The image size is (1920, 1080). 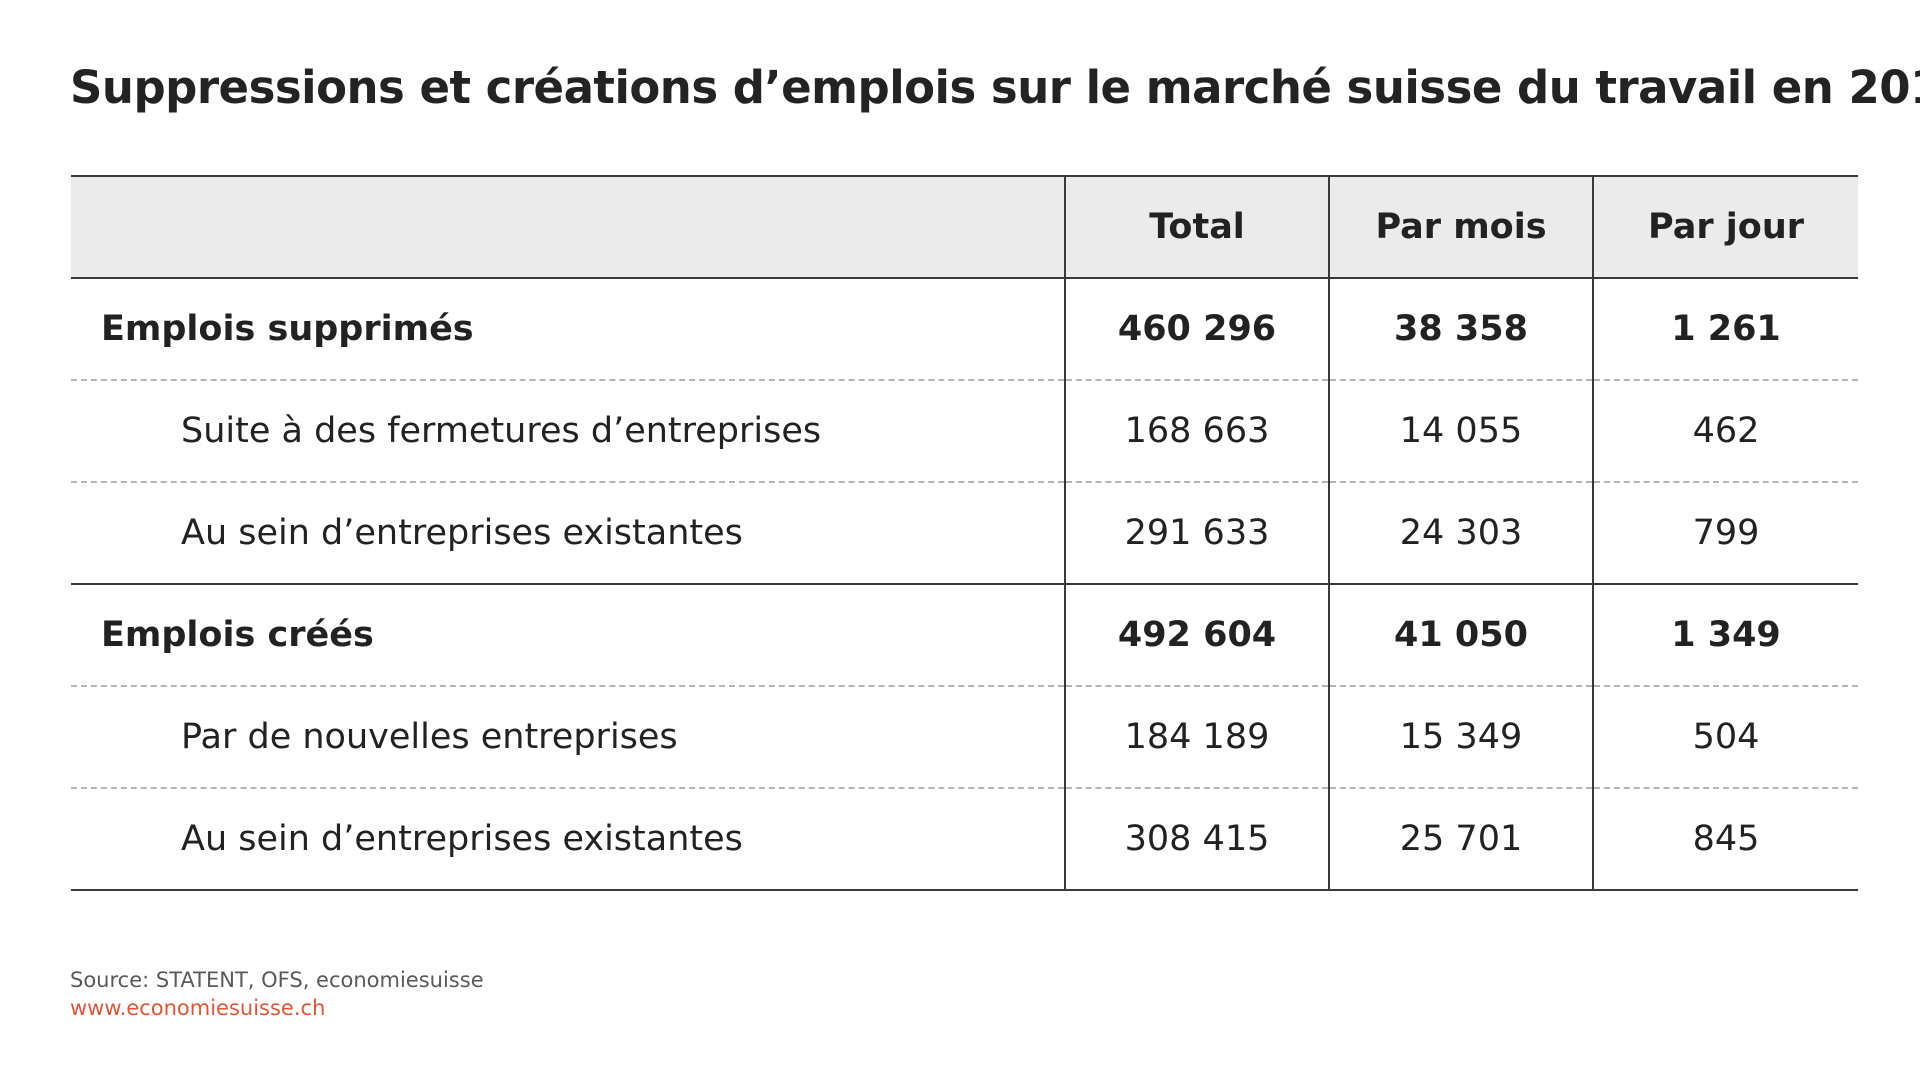 I want to click on row-label: Suite à des fermetures d’entreprises, so click(x=568, y=430).